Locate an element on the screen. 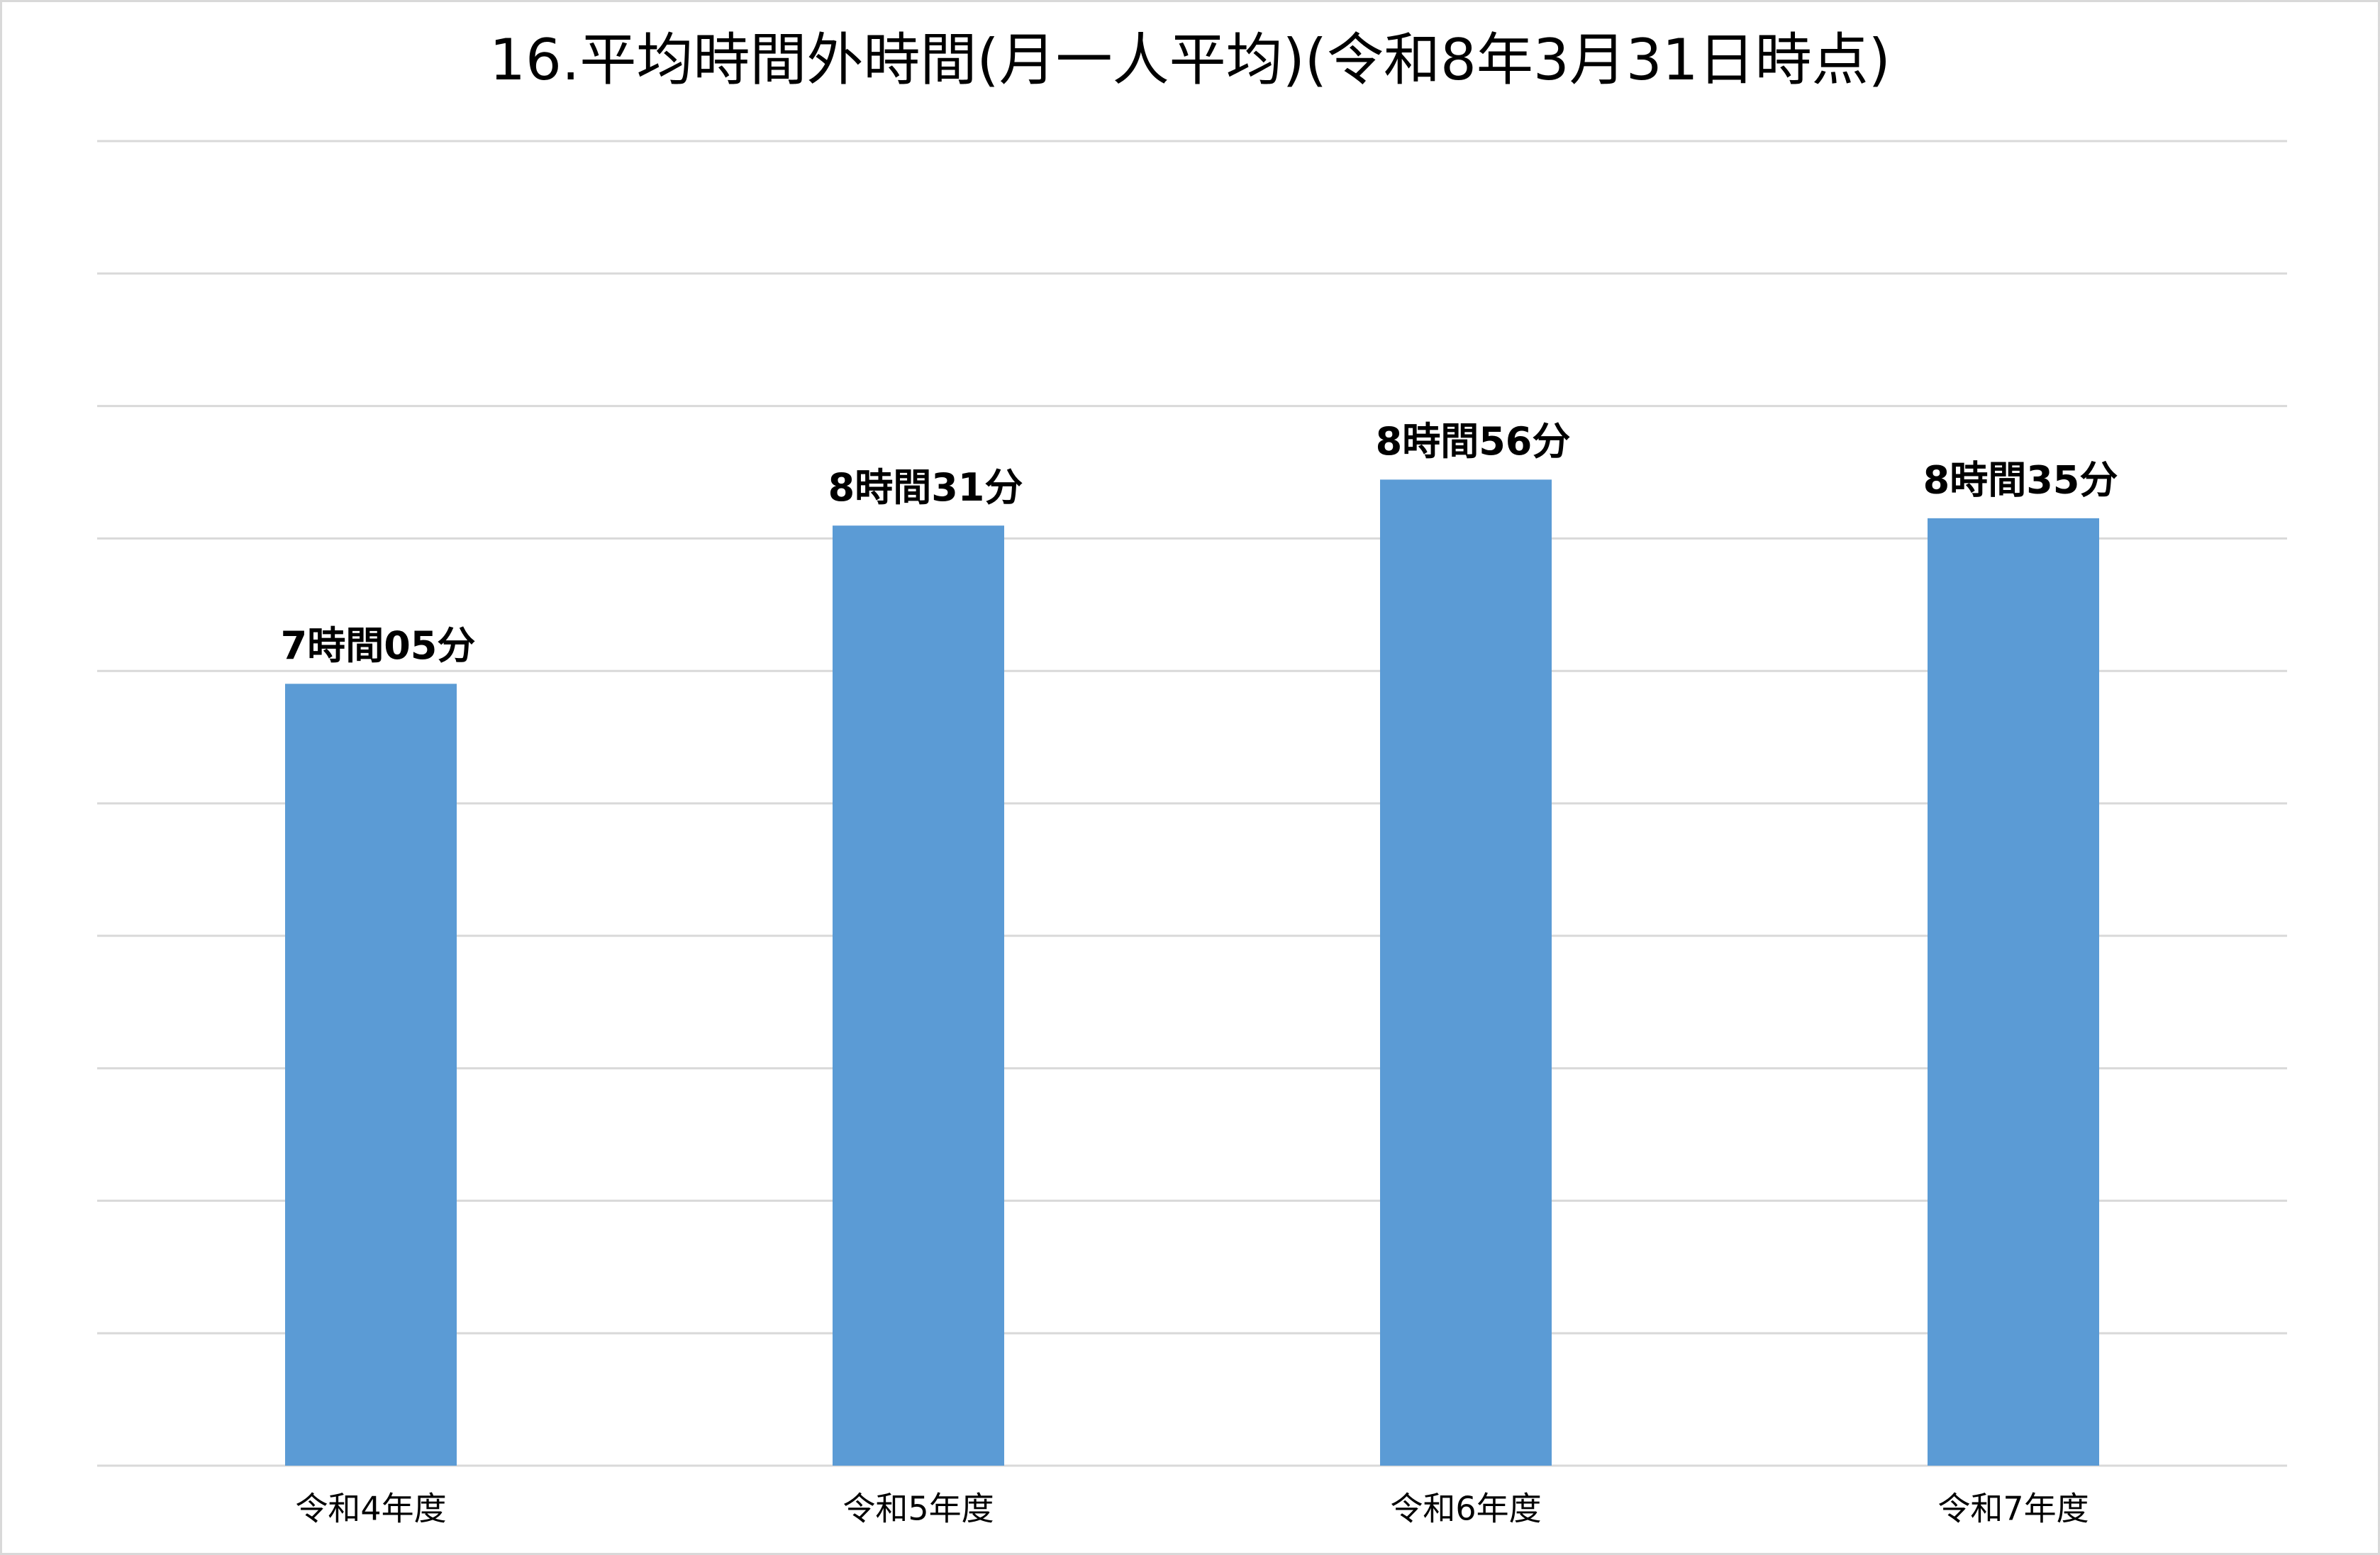 Image resolution: width=2380 pixels, height=1555 pixels. data-label: 8時間31分 is located at coordinates (926, 488).